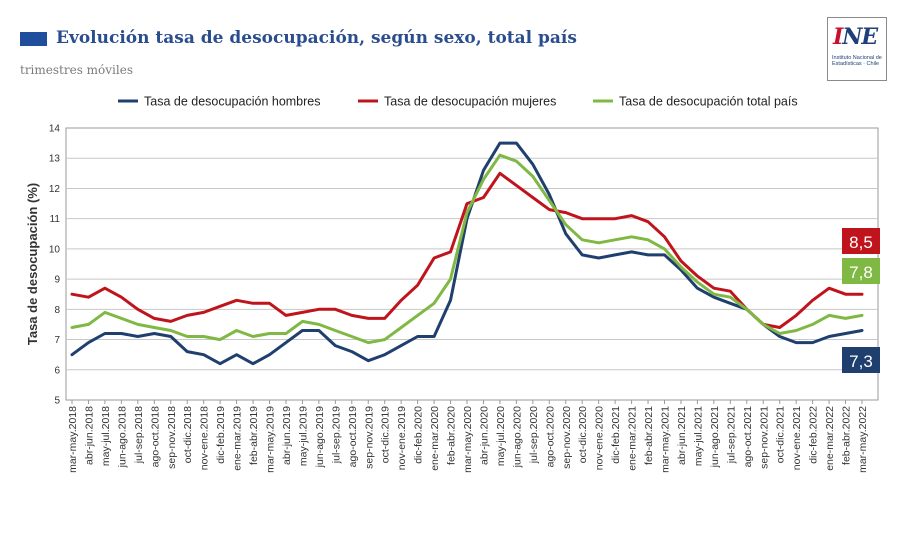 The height and width of the screenshot is (538, 904). Describe the element at coordinates (682, 435) in the screenshot. I see `x-tick-label: abr-jun.2021` at that location.